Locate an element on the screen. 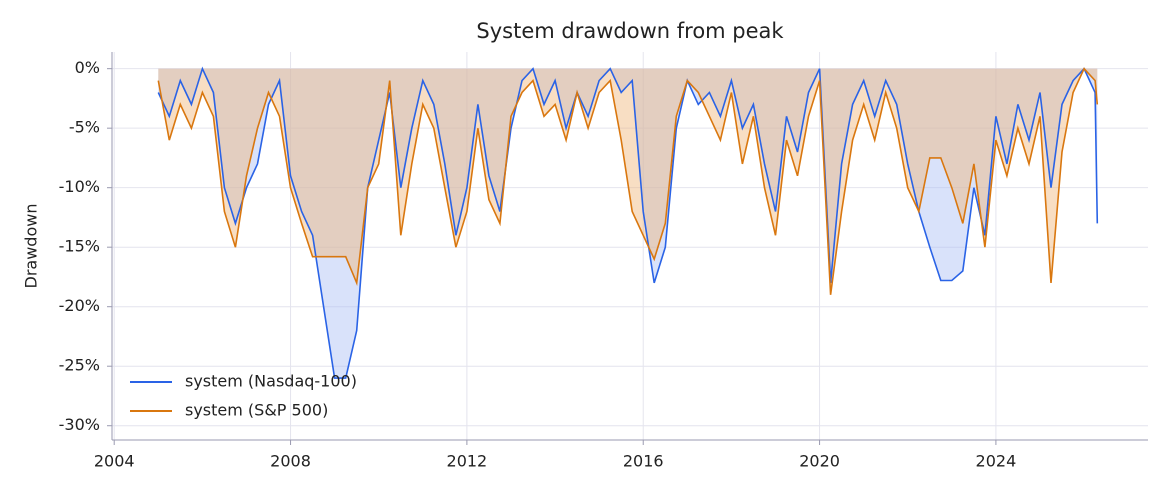 This screenshot has width=1170, height=494. x-tick-label: 2016 is located at coordinates (643, 461).